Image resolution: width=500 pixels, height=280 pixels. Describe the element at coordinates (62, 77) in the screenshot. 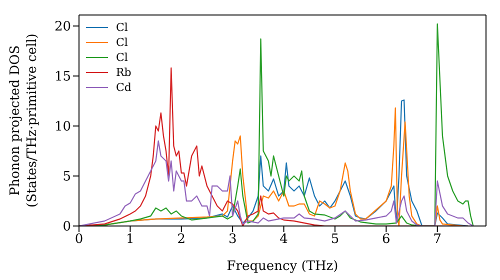

I see `y-tick-label: 15` at that location.